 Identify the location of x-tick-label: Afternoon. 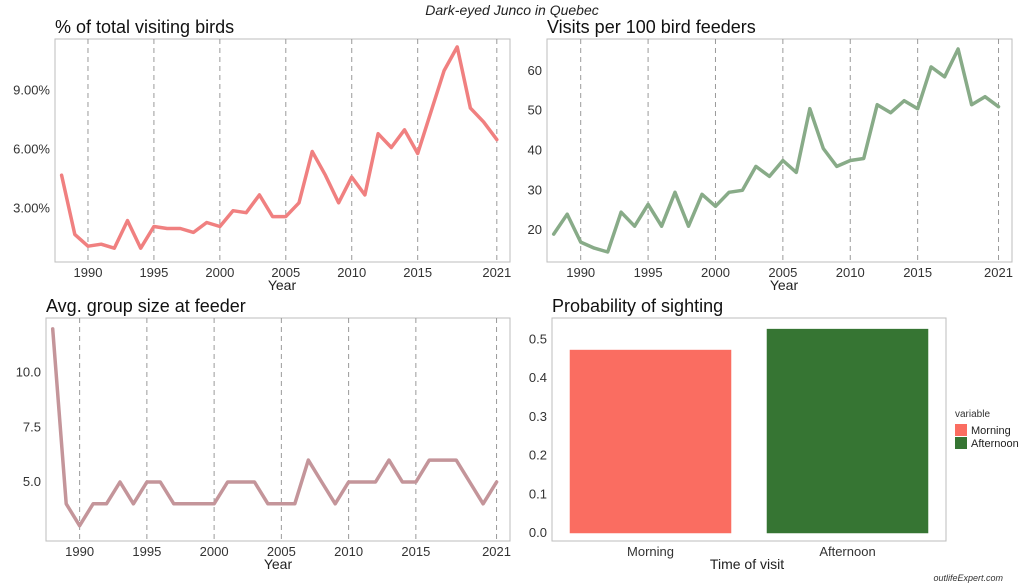
(847, 551).